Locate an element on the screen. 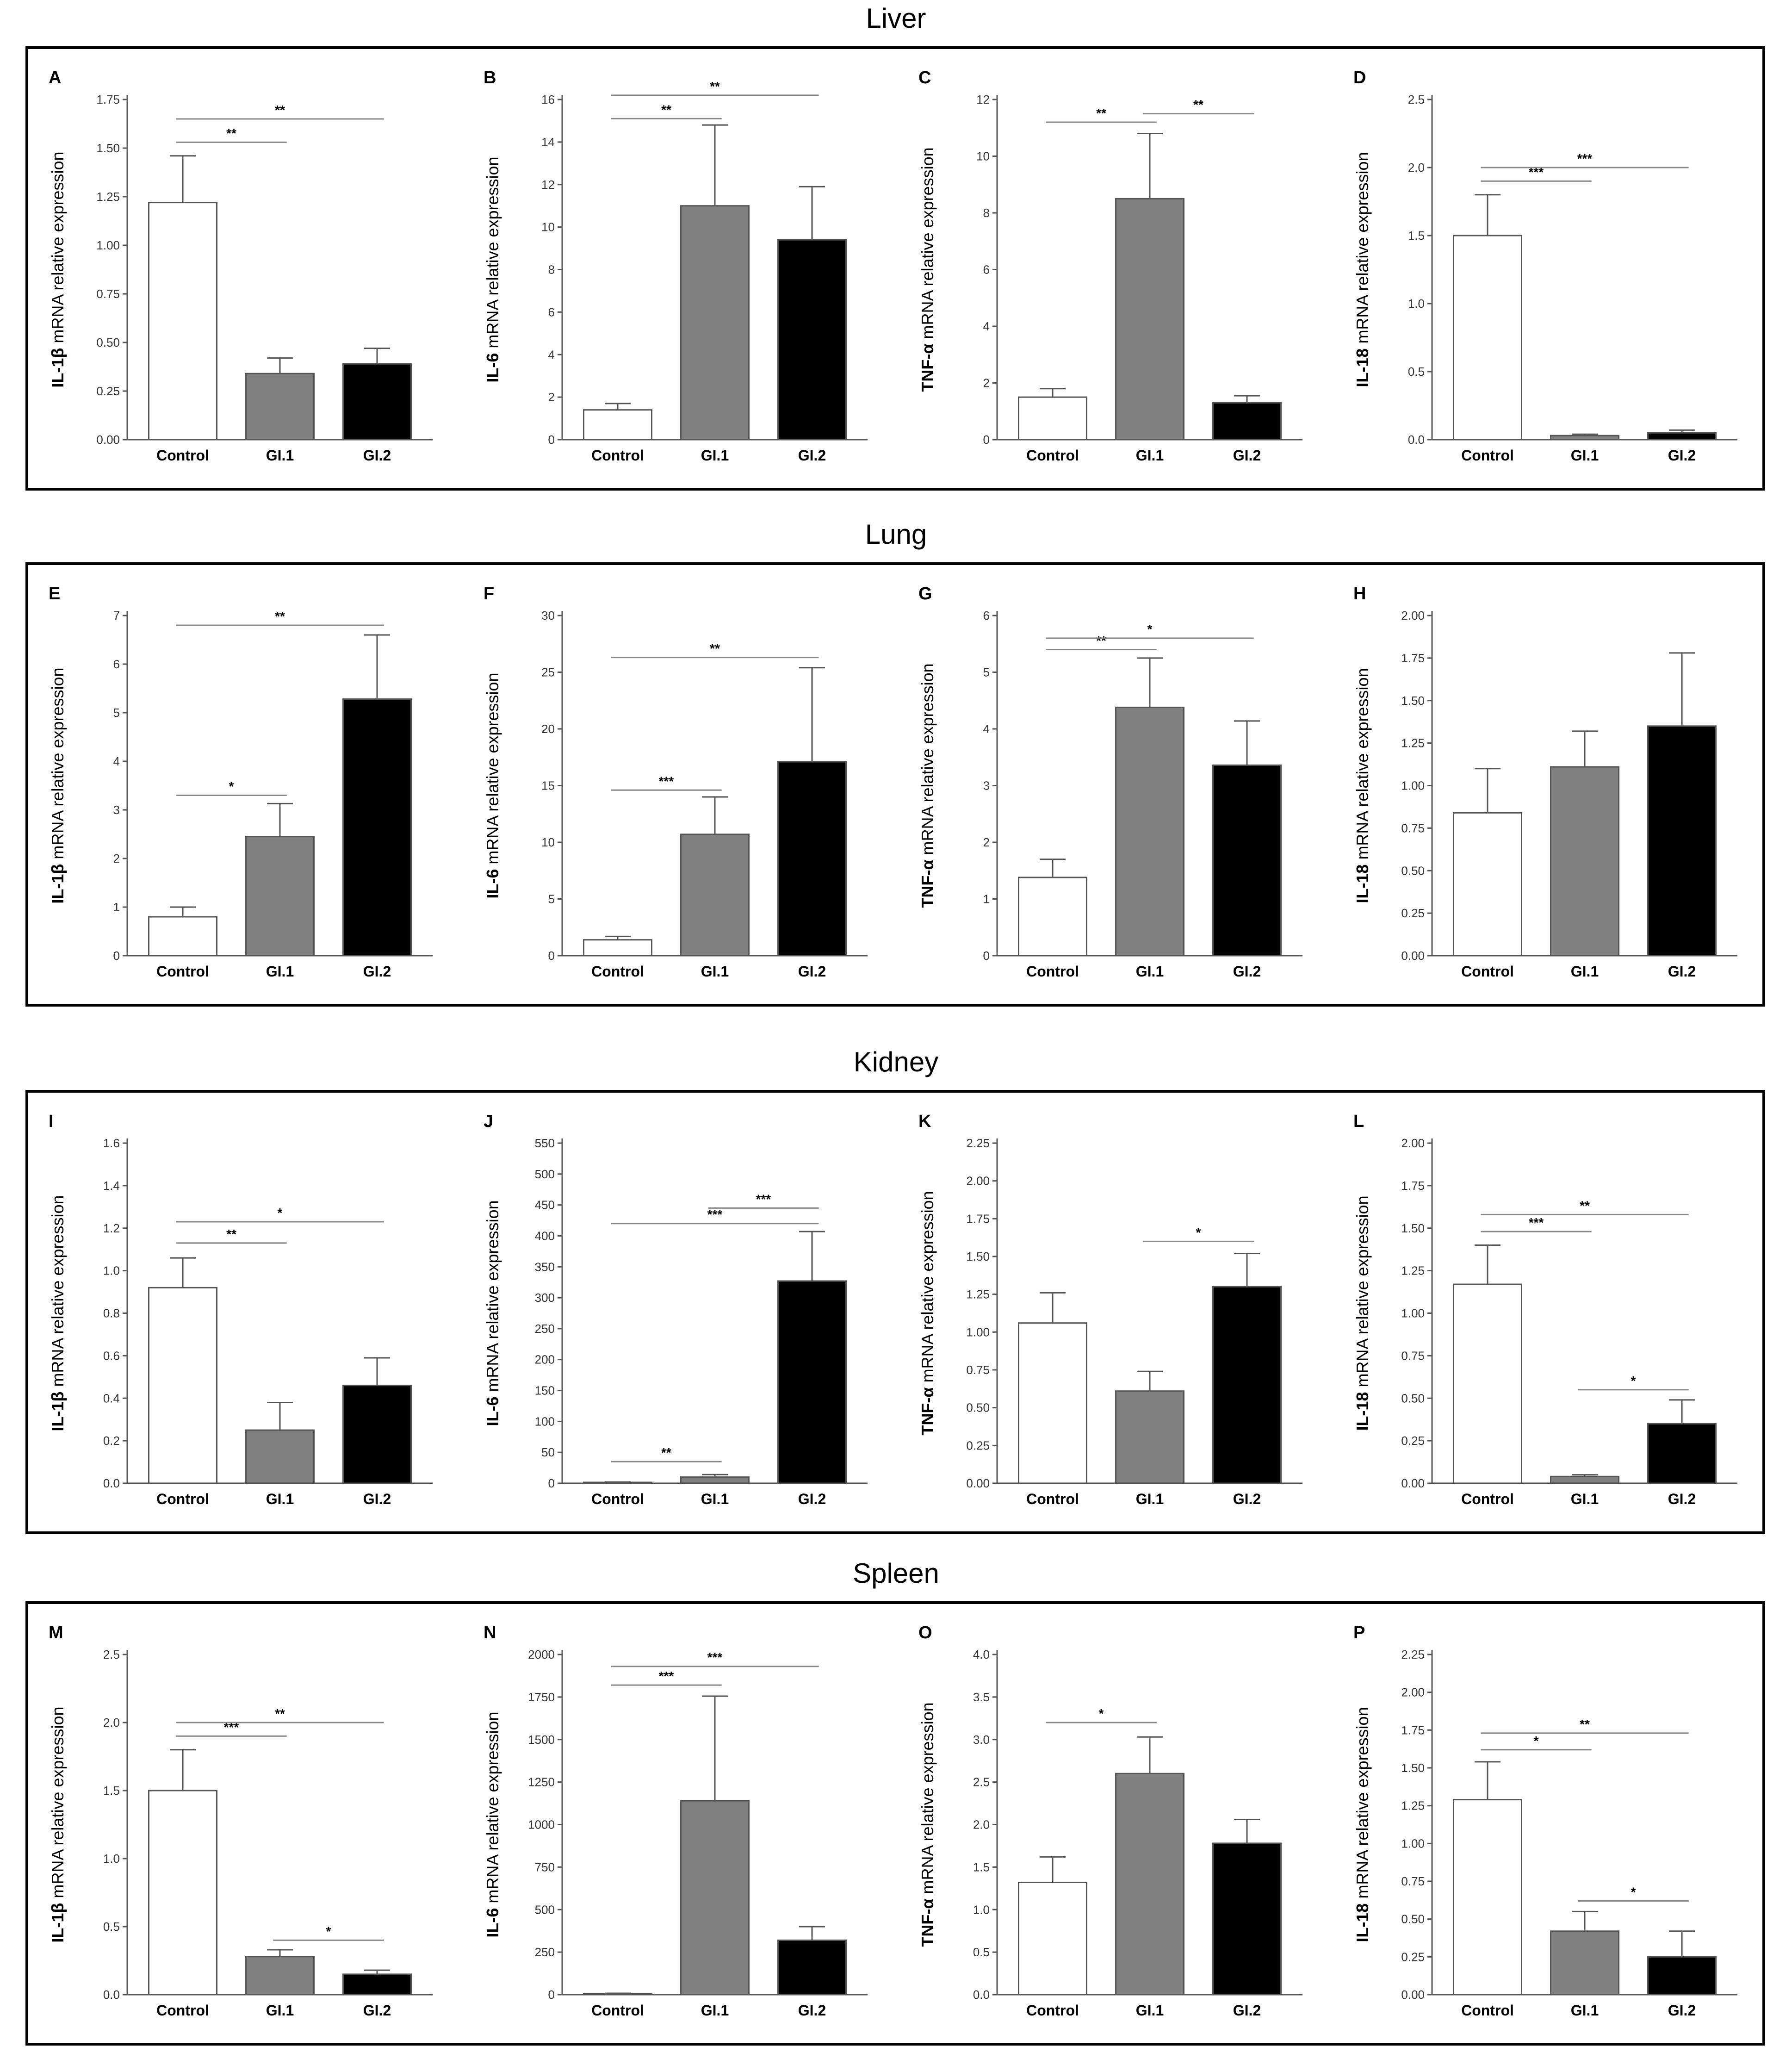 The height and width of the screenshot is (2065, 1792). y-tick-label: 1.6 is located at coordinates (112, 1143).